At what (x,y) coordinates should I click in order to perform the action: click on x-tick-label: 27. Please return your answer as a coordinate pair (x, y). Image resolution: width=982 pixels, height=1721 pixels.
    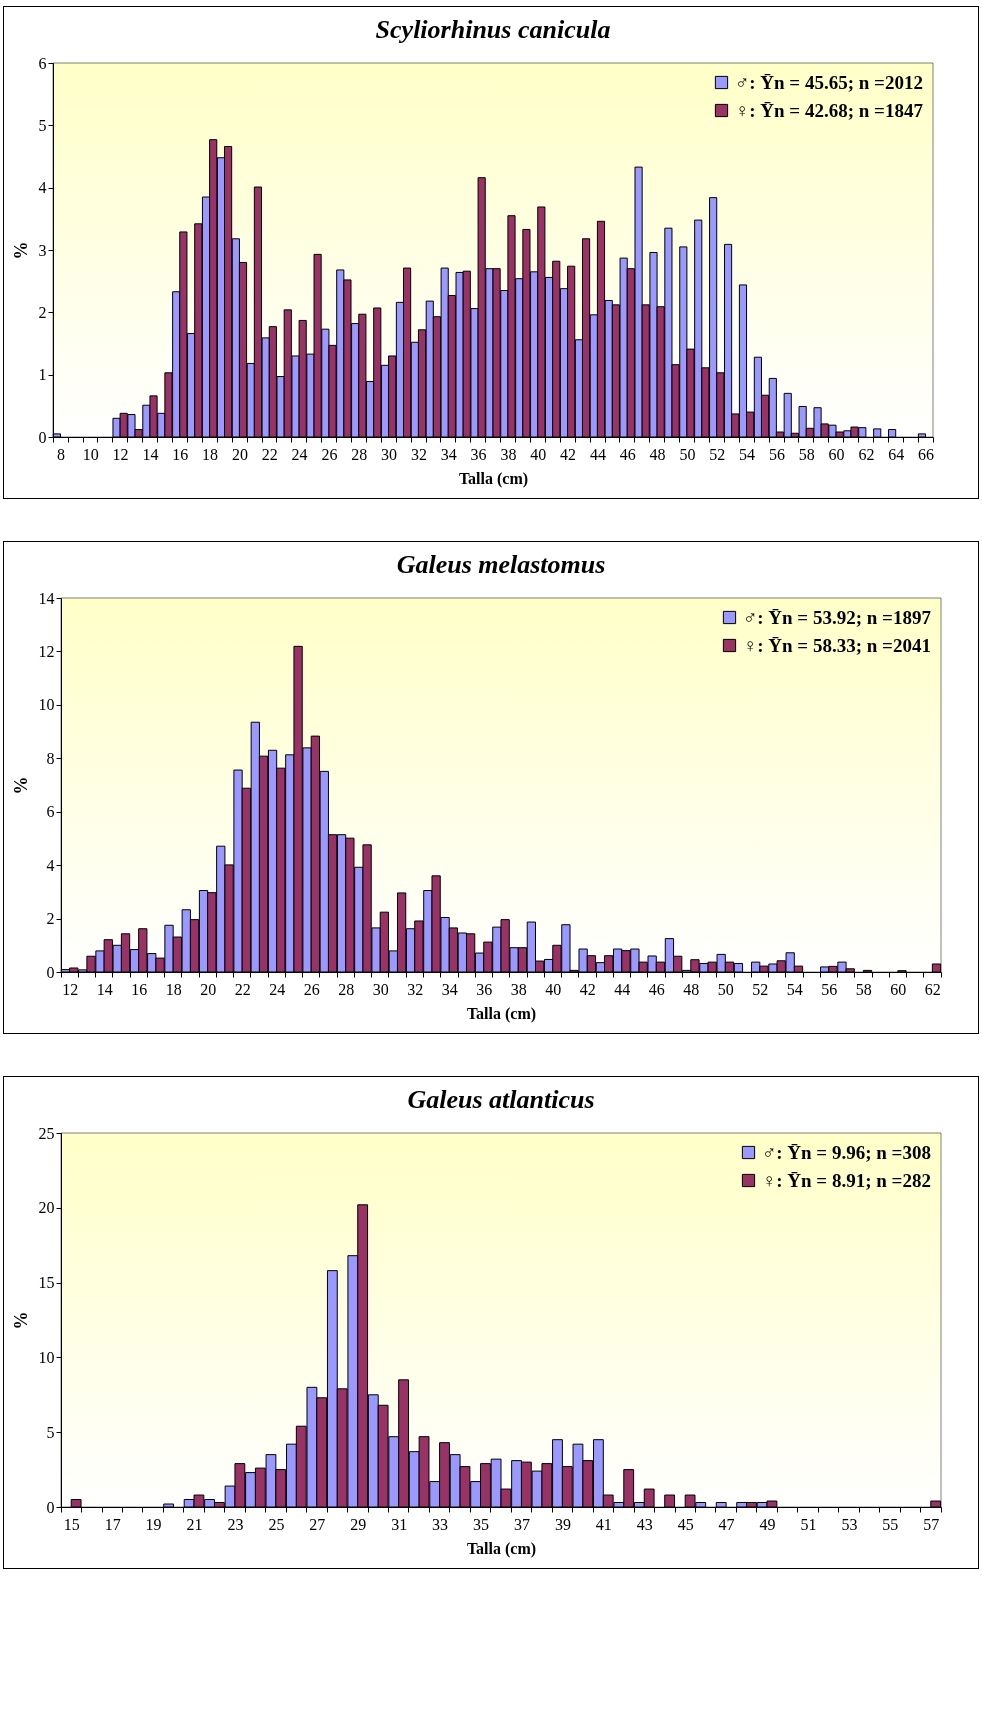
    Looking at the image, I should click on (317, 1524).